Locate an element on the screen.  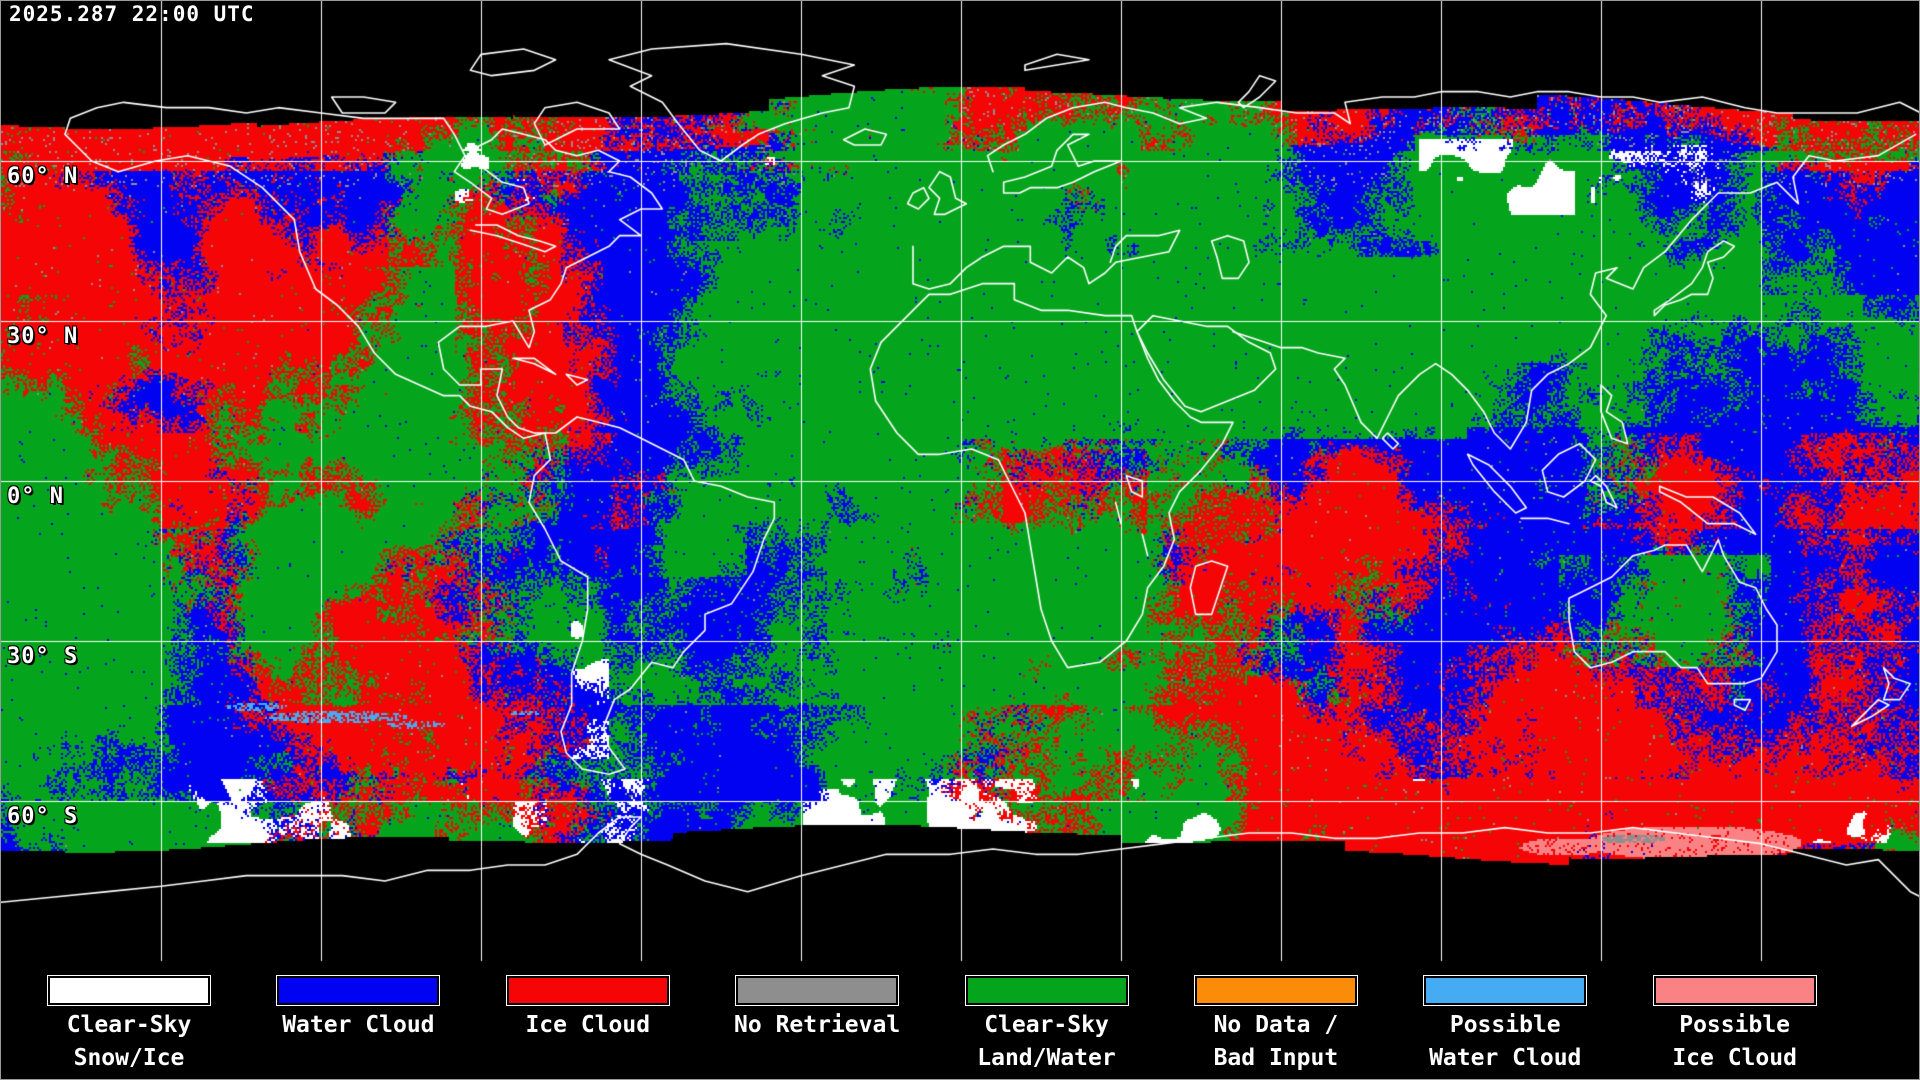
legend-label-line2: Water Cloud is located at coordinates (1505, 1058).